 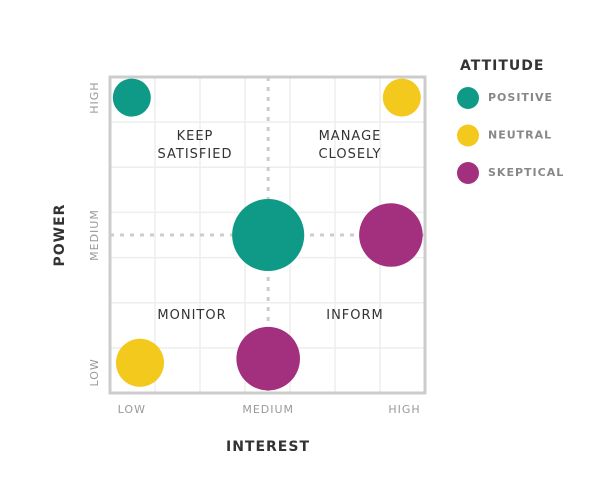 I want to click on quadrant-label: INFORM, so click(x=355, y=315).